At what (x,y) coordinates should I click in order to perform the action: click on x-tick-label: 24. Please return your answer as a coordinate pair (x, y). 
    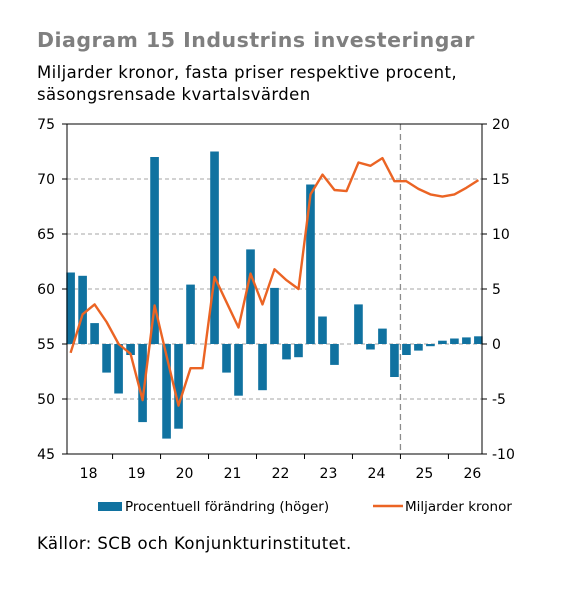
    Looking at the image, I should click on (377, 474).